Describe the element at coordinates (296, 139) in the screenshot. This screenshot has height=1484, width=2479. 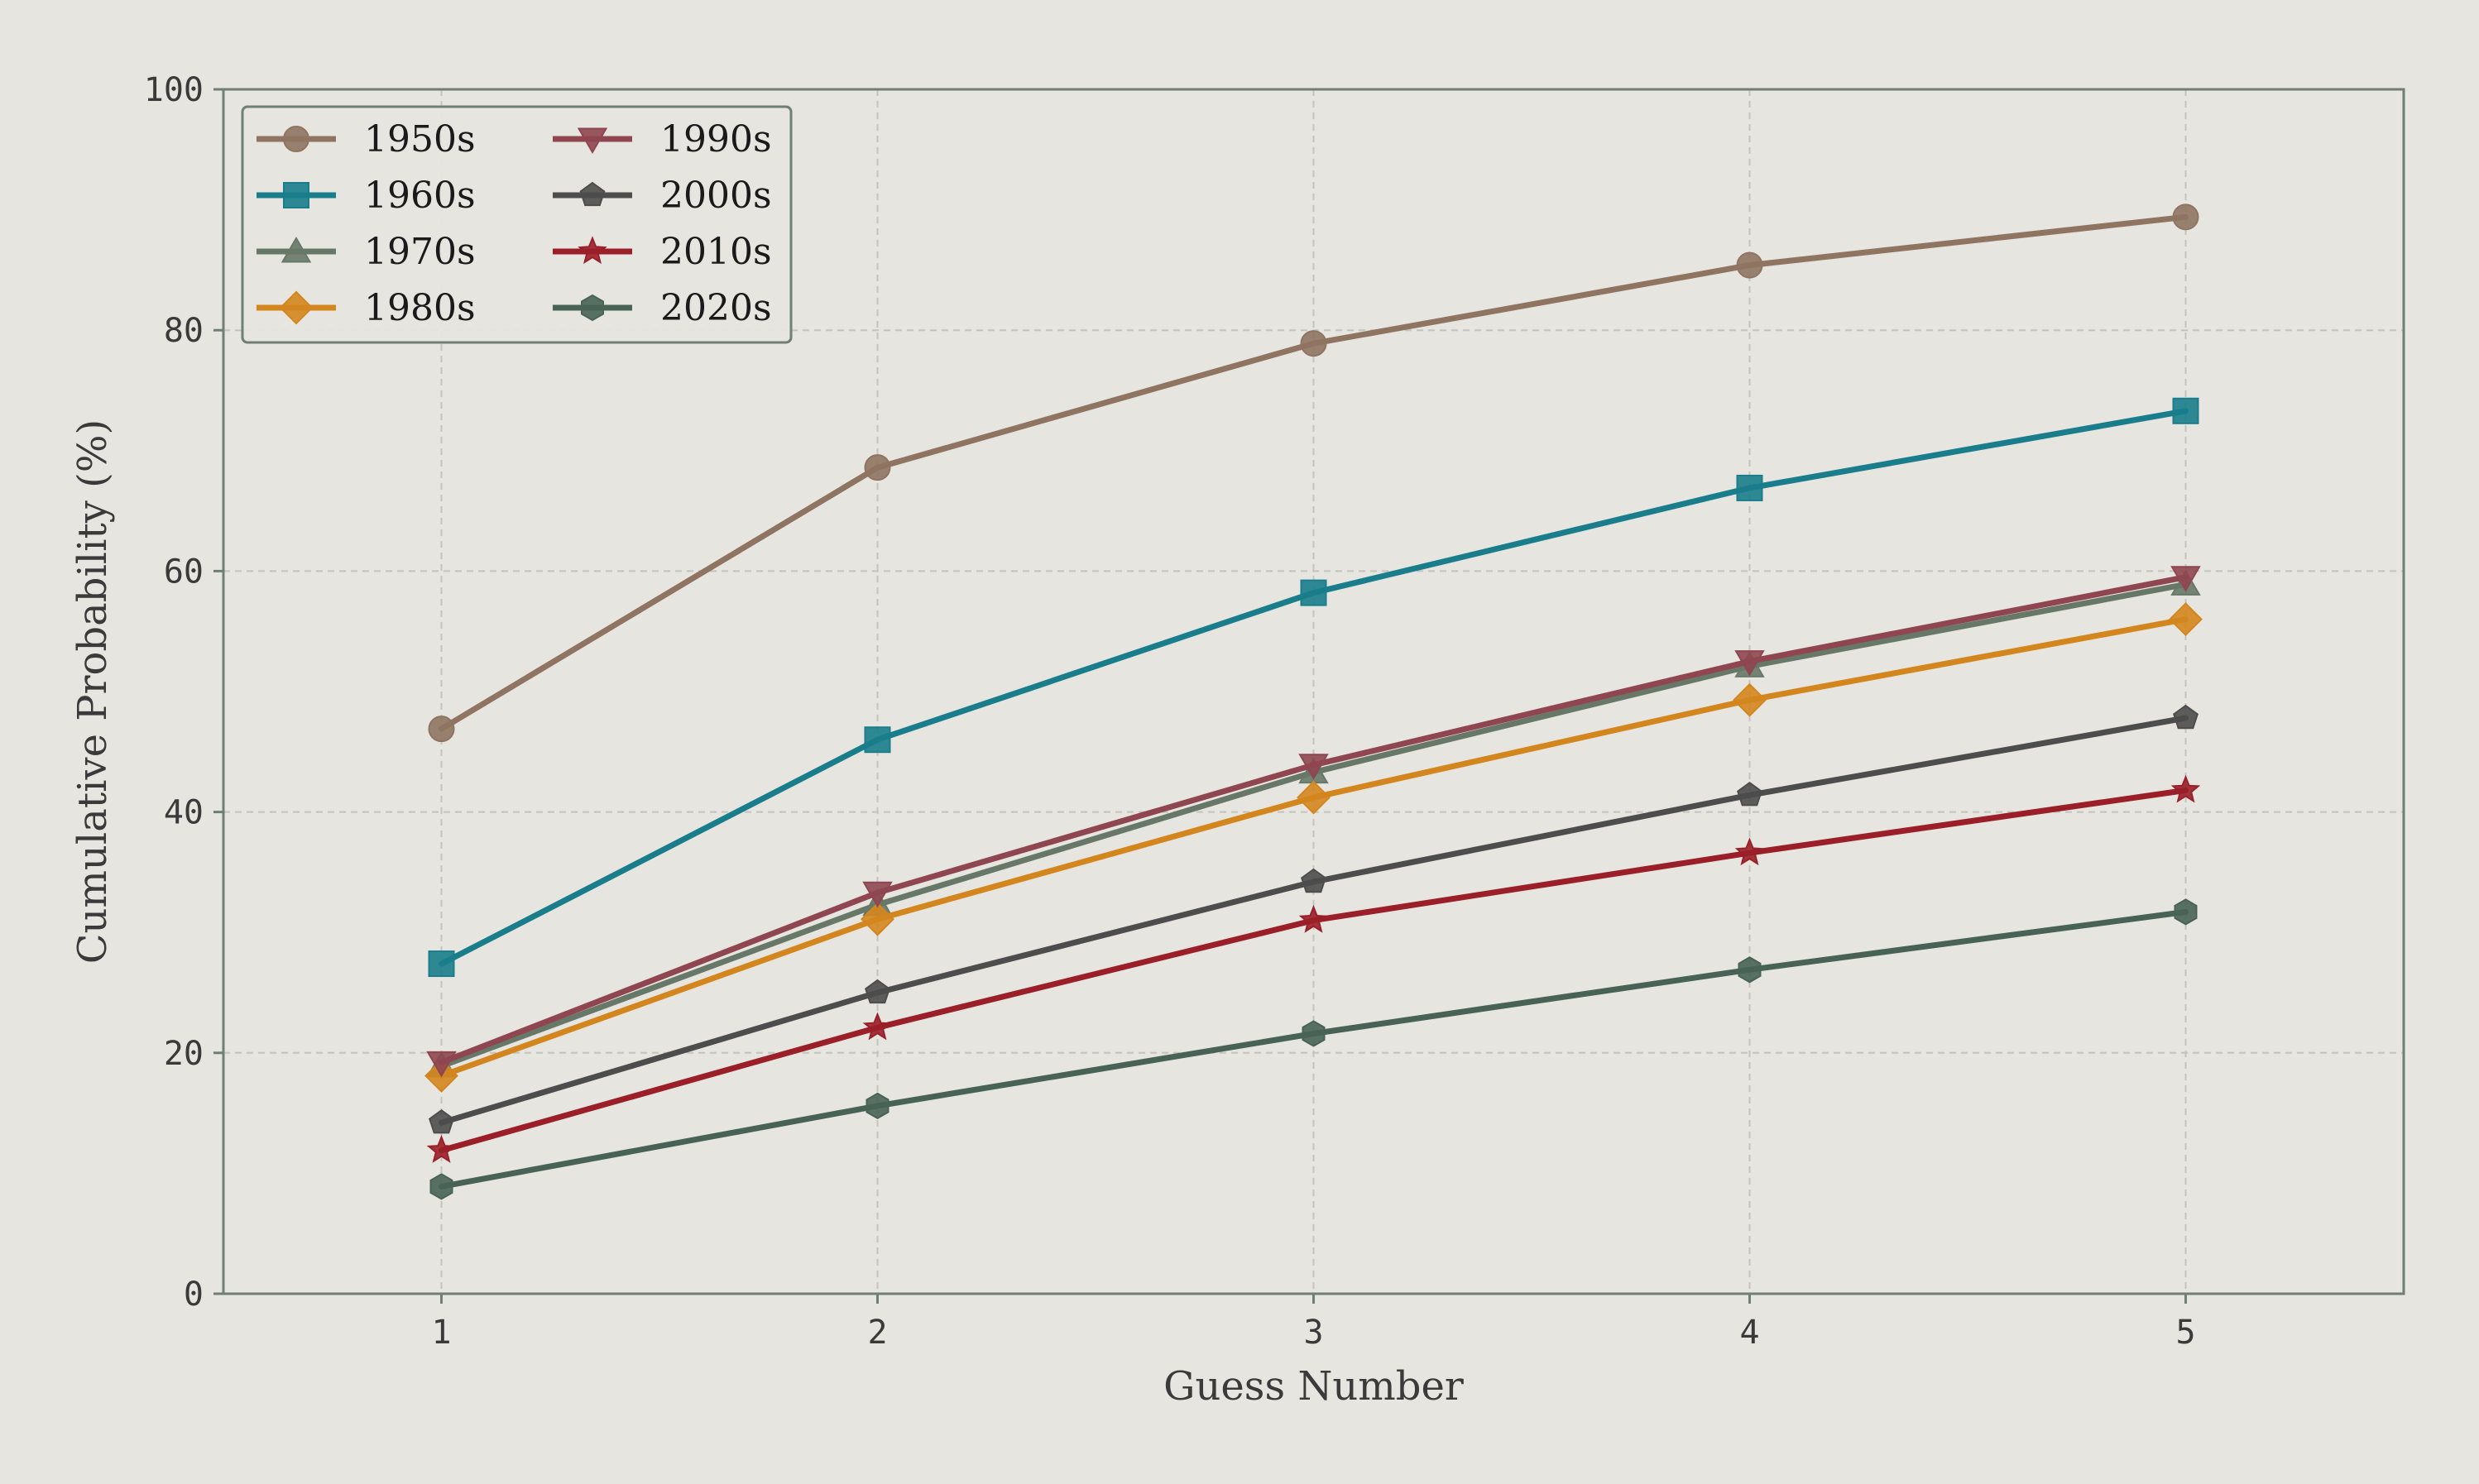
I see `legend-marker-1950s` at that location.